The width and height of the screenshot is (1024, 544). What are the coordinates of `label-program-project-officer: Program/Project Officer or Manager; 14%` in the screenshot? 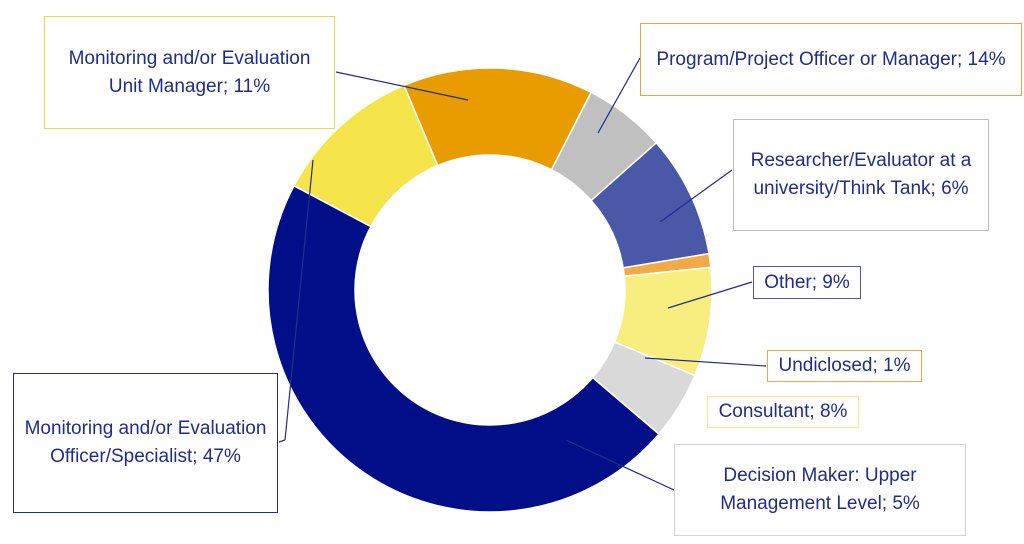 It's located at (831, 59).